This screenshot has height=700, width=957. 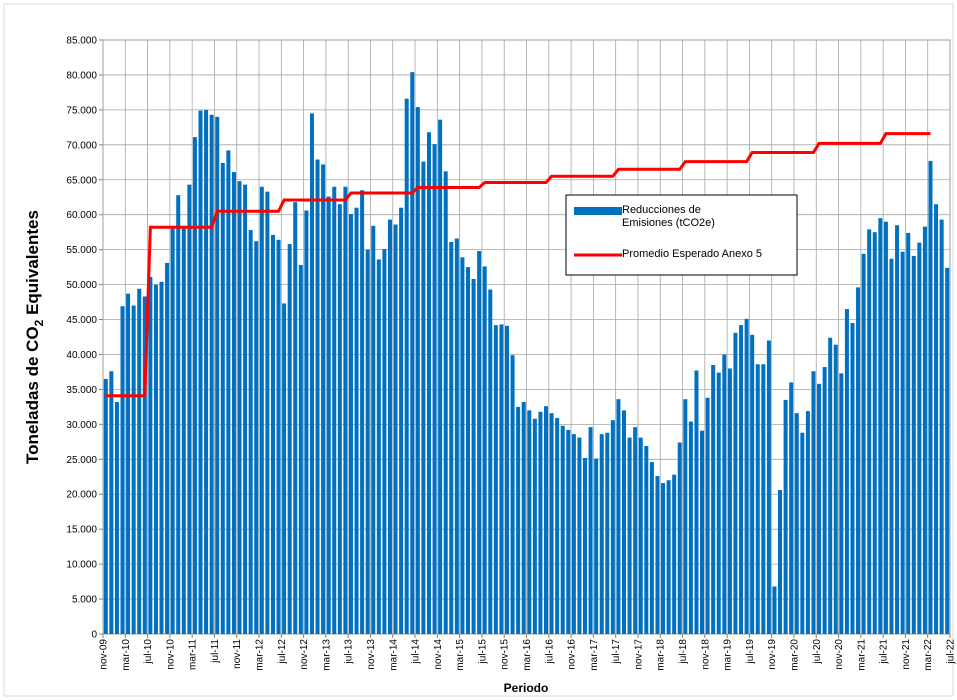 I want to click on y-tick-label: 20.000, so click(x=81, y=495).